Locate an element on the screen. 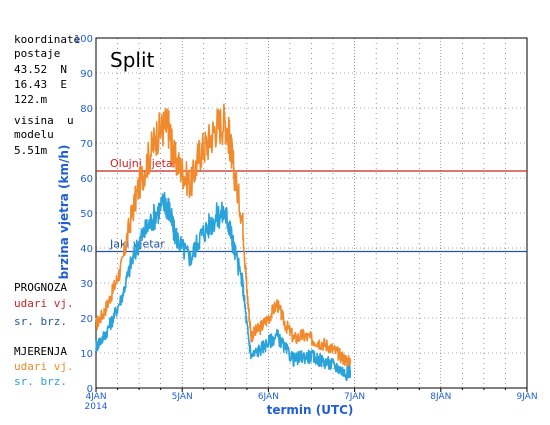 This screenshot has height=425, width=550. legend-mjerenja-gust: udari vj. is located at coordinates (44, 366).